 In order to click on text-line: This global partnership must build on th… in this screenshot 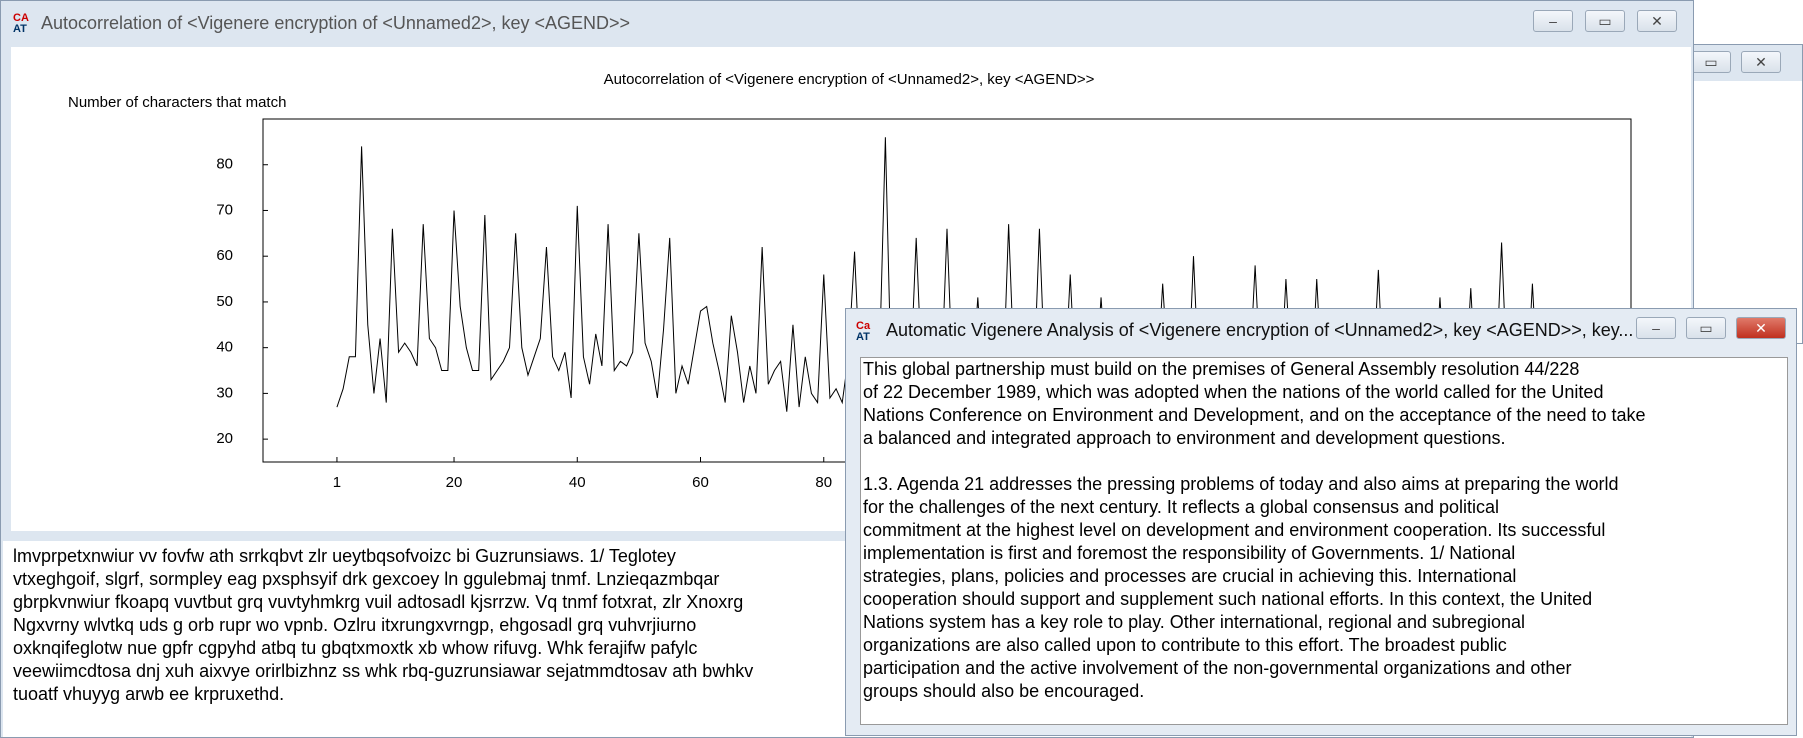, I will do `click(1221, 369)`.